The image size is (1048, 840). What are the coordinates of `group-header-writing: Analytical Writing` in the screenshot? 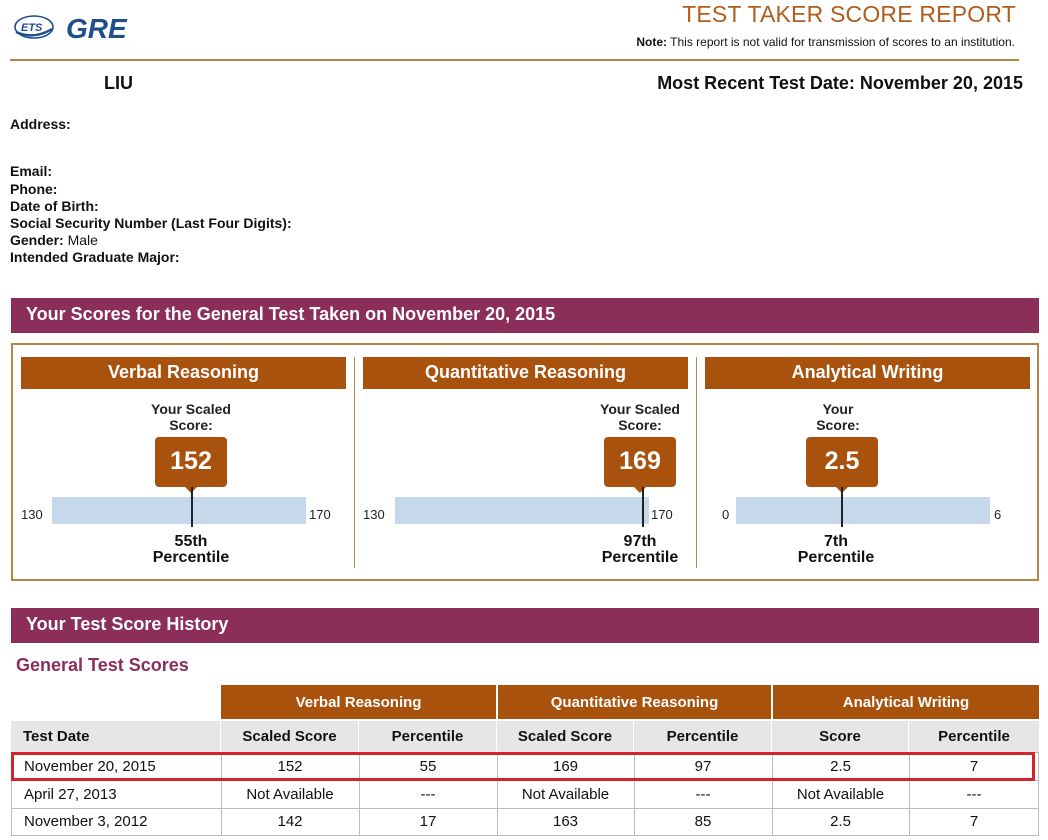 It's located at (906, 702).